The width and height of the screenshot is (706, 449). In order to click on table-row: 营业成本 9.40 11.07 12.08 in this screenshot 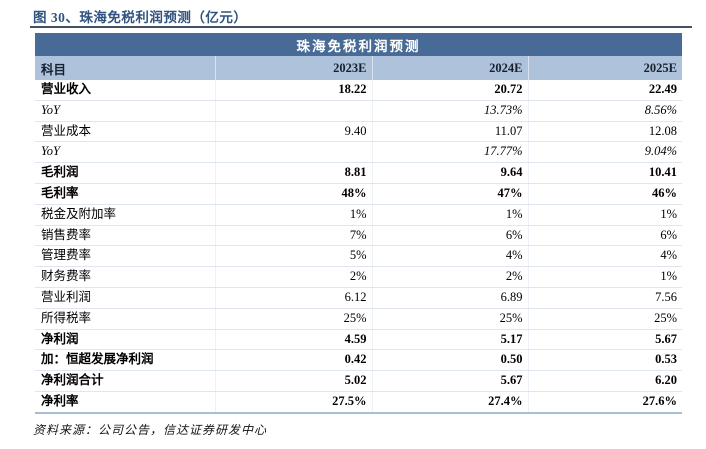, I will do `click(358, 132)`.